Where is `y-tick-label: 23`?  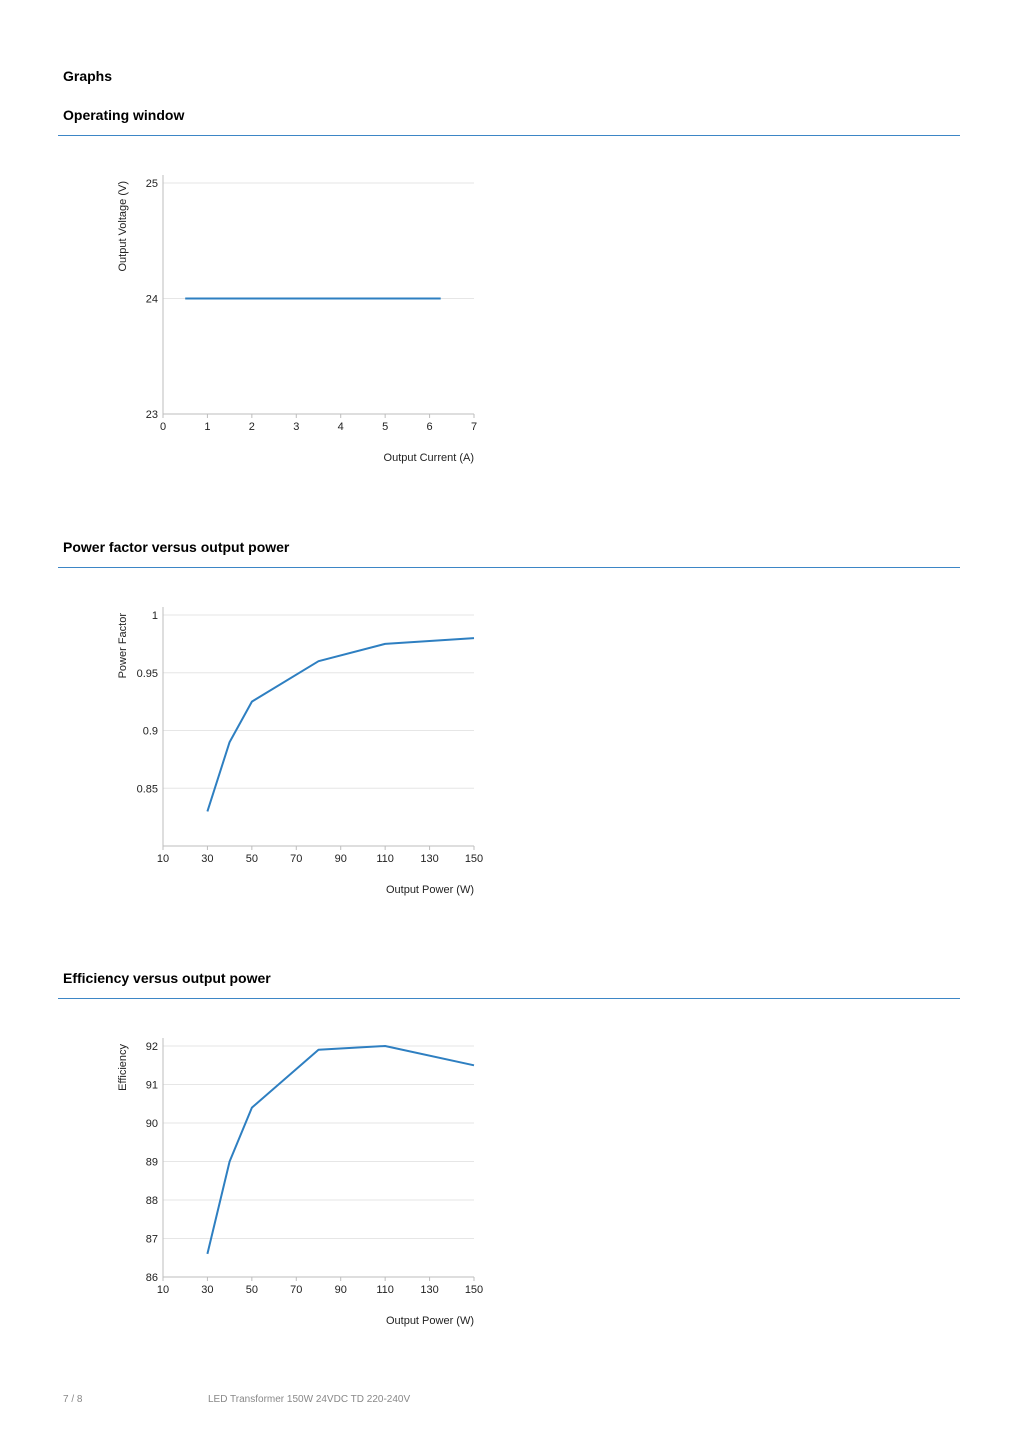 y-tick-label: 23 is located at coordinates (152, 415).